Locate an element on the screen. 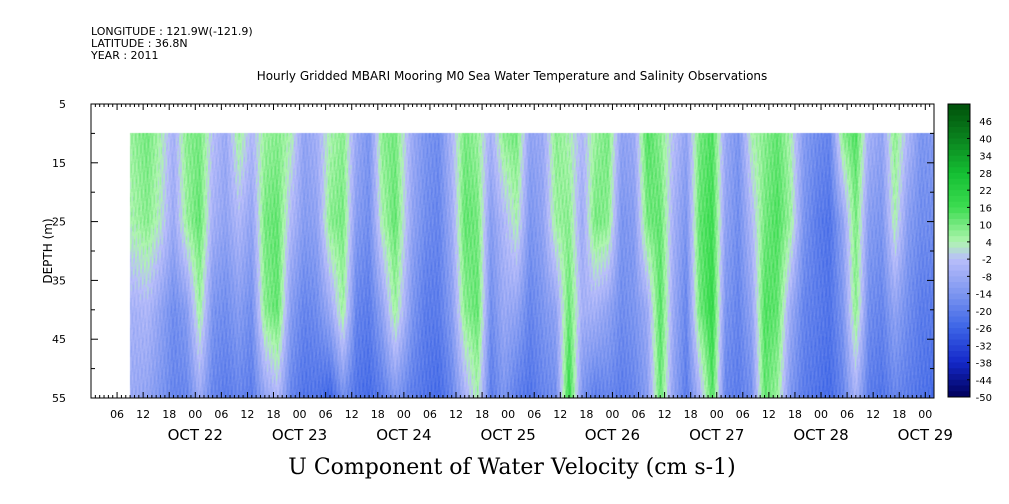 The height and width of the screenshot is (504, 1009). colorbar-label: 10 is located at coordinates (985, 226).